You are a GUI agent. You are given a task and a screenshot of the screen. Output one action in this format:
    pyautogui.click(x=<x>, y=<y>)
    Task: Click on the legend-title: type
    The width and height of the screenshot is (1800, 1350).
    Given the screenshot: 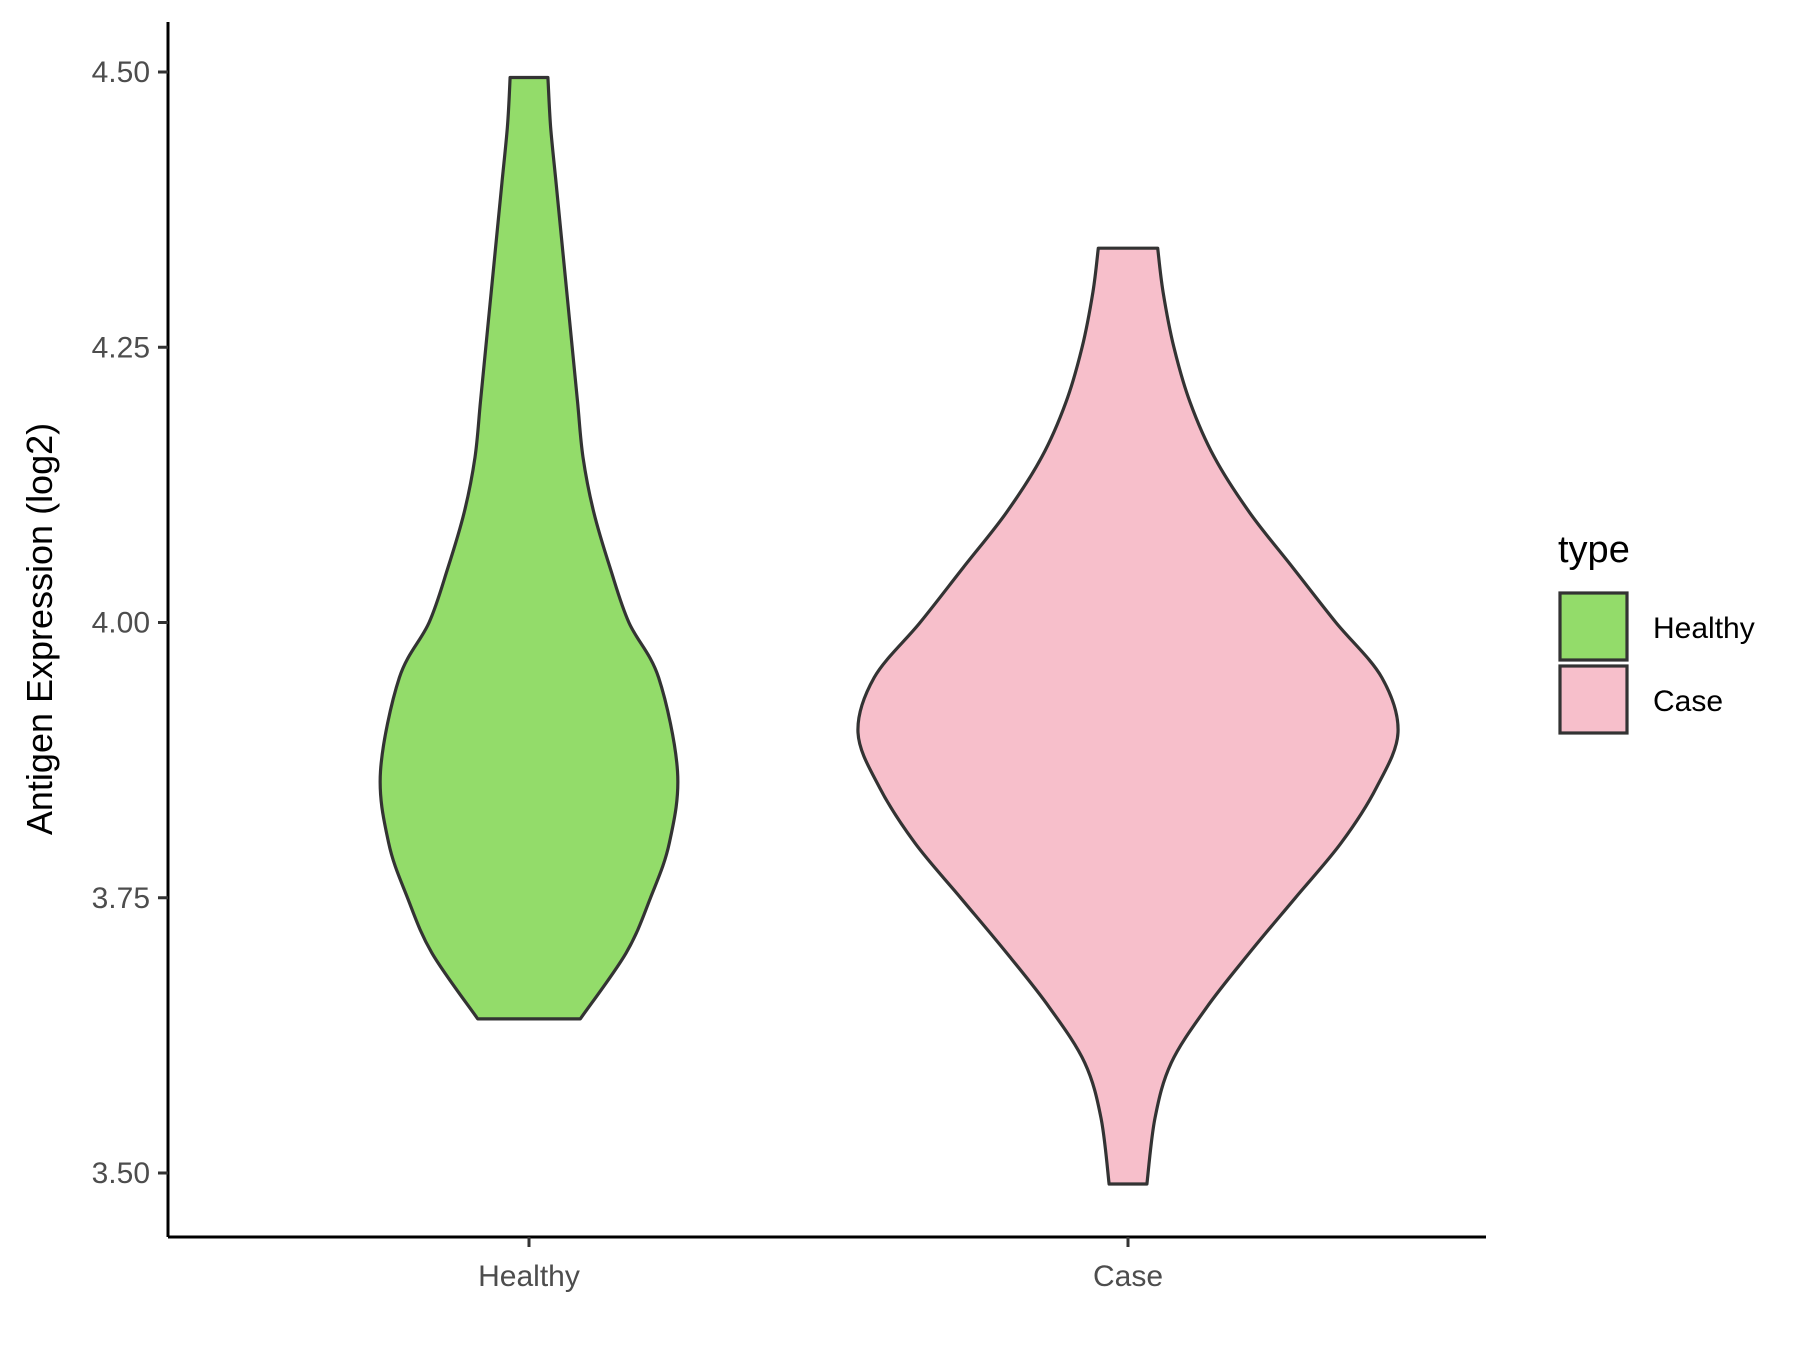 What is the action you would take?
    pyautogui.click(x=1594, y=550)
    